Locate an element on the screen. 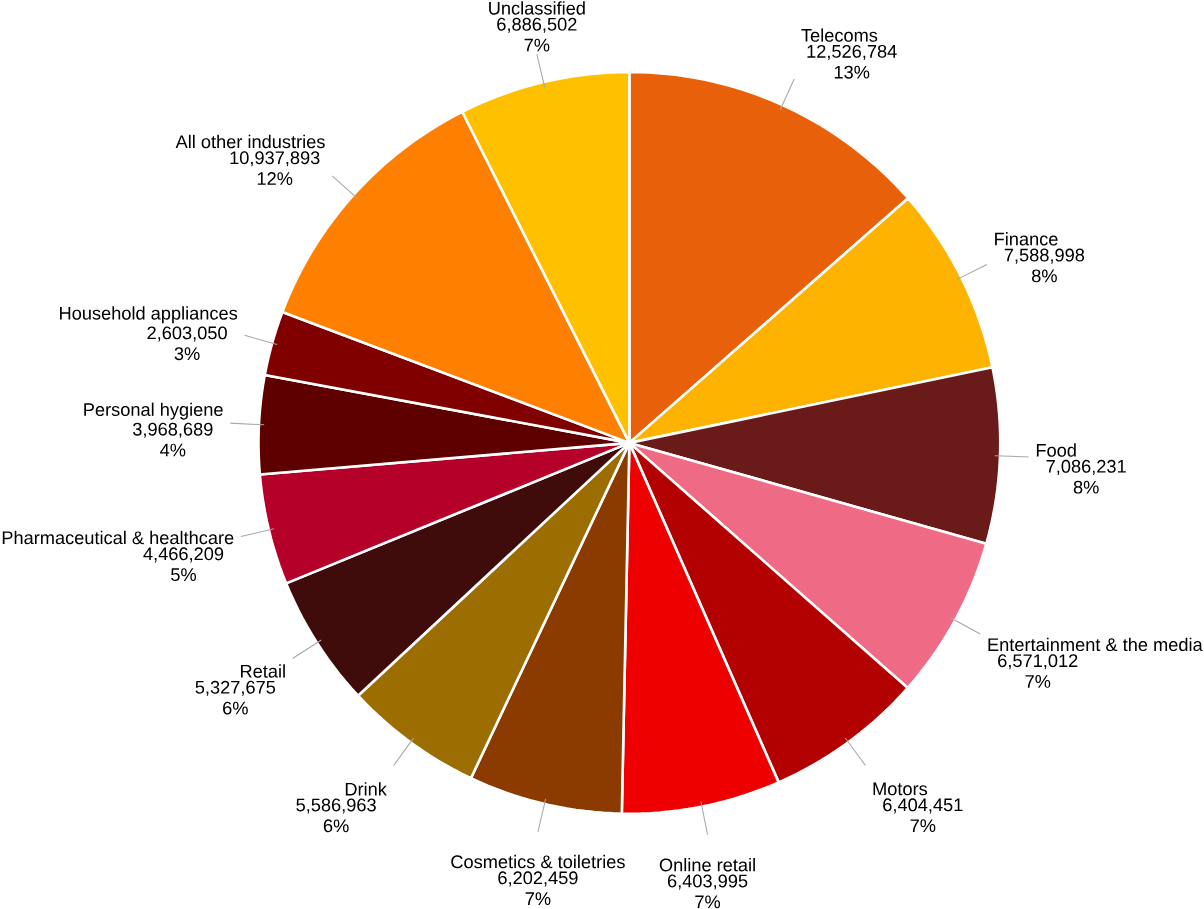  data-label: 5,327,675 6% is located at coordinates (235, 697).